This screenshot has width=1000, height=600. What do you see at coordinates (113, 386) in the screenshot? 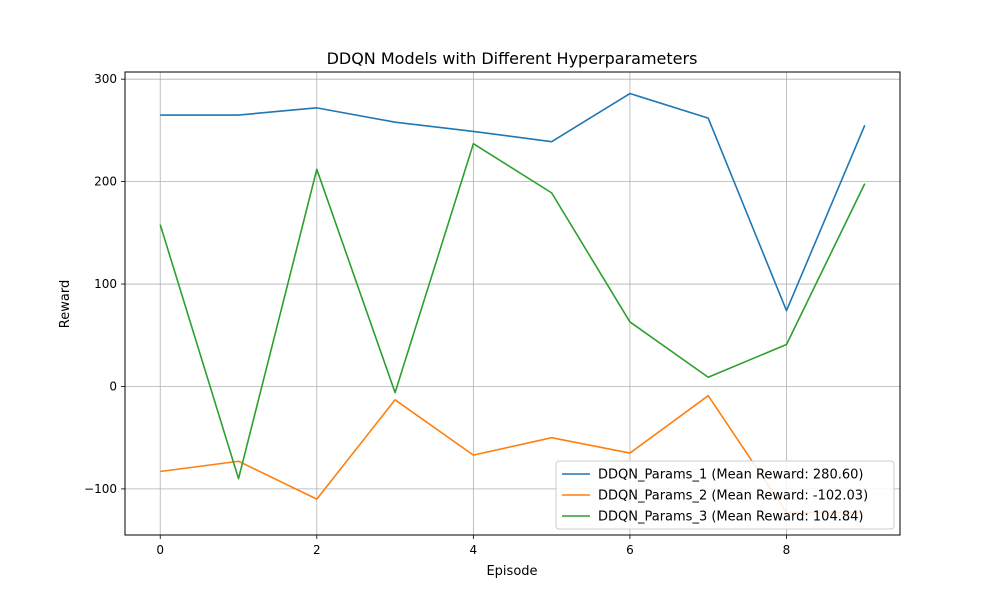
I see `y-tick-label: 0` at bounding box center [113, 386].